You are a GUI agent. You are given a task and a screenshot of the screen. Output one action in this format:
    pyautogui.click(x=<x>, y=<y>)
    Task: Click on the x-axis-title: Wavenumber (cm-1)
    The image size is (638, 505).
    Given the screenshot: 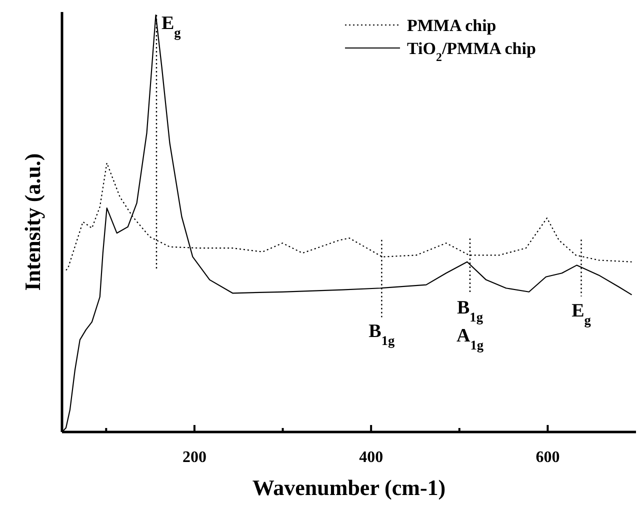 What is the action you would take?
    pyautogui.click(x=349, y=487)
    